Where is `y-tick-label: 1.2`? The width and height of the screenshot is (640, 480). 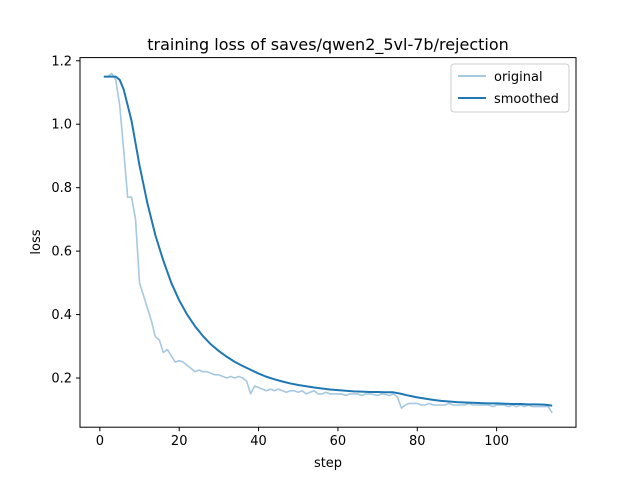 y-tick-label: 1.2 is located at coordinates (61, 61).